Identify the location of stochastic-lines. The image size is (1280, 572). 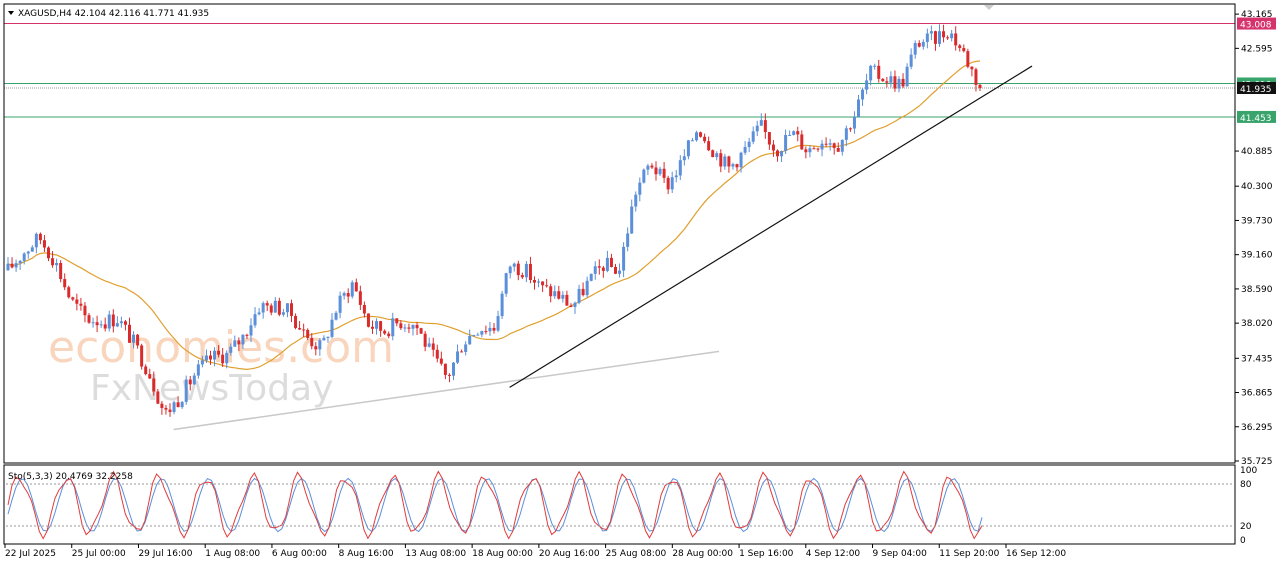
(495, 505).